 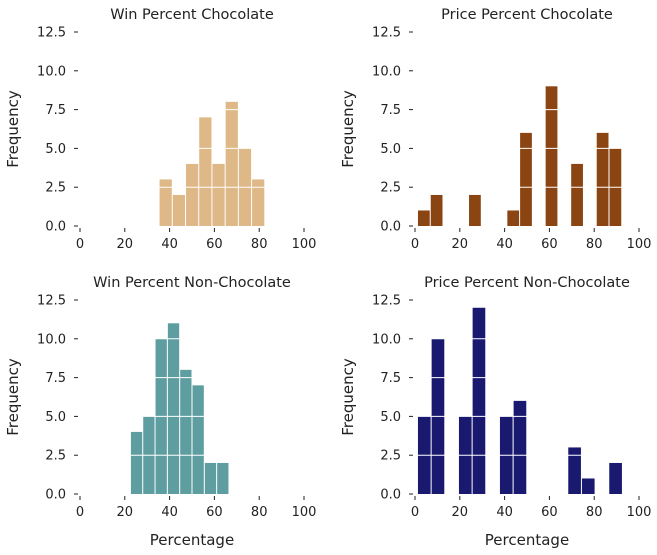 What do you see at coordinates (527, 283) in the screenshot?
I see `chart-title: Price Percent Non-Chocolate` at bounding box center [527, 283].